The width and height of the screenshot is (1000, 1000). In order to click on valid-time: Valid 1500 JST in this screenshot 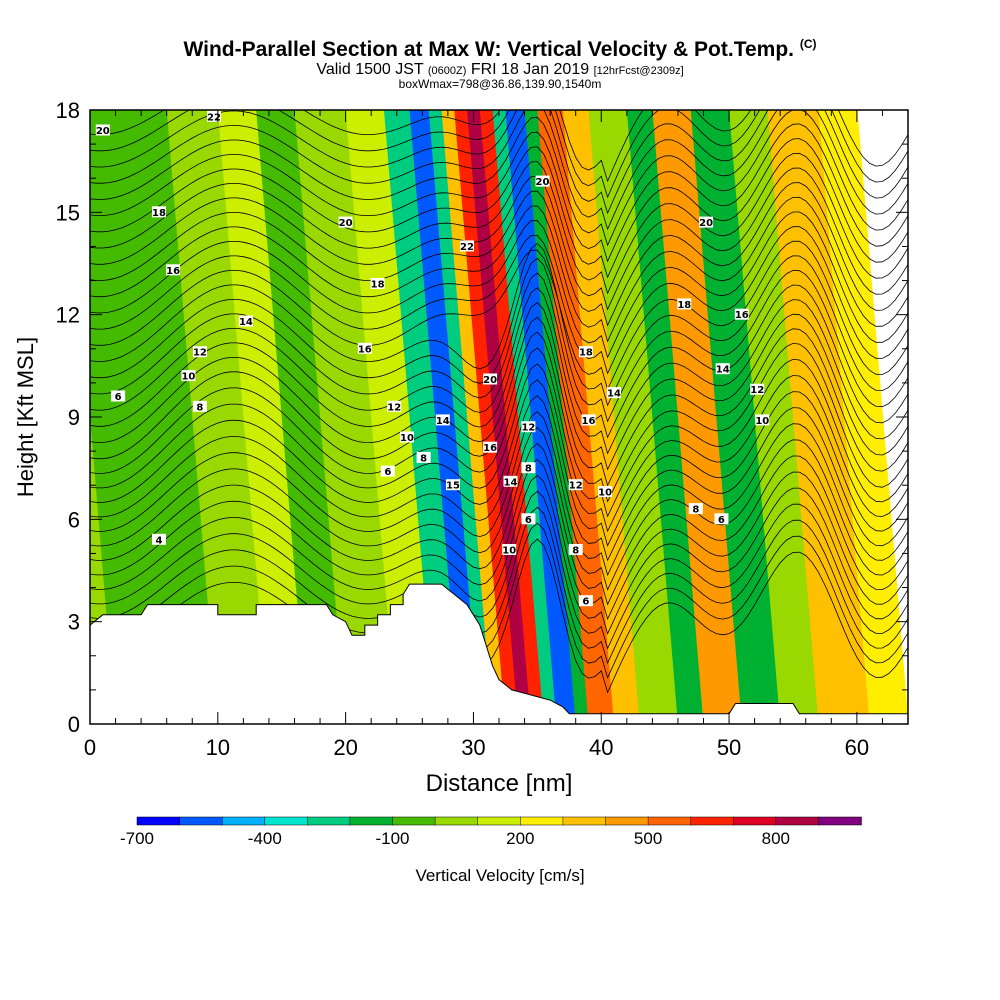, I will do `click(370, 69)`.